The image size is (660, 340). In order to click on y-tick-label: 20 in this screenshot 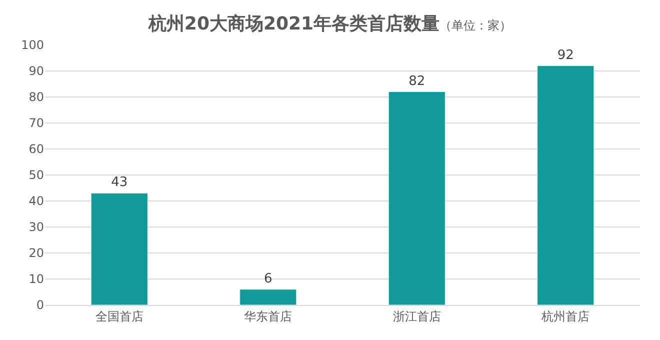, I will do `click(36, 253)`.